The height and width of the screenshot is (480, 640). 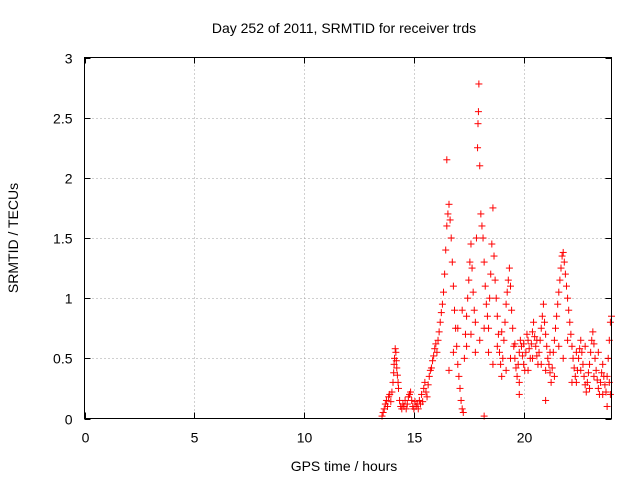 What do you see at coordinates (415, 438) in the screenshot?
I see `x-tick-label: 15` at bounding box center [415, 438].